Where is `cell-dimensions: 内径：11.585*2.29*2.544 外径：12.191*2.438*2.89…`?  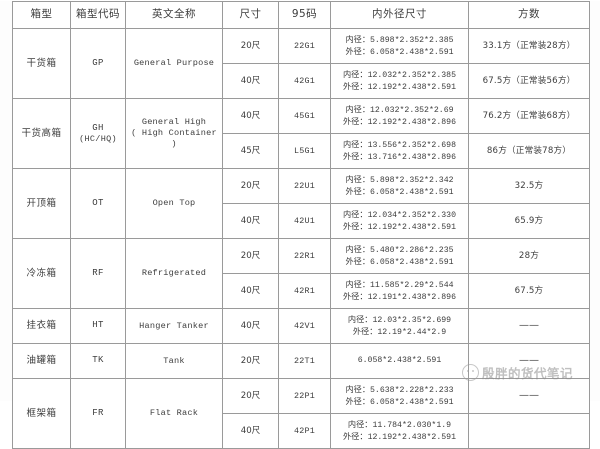
cell-dimensions: 内径：11.585*2.29*2.544 外径：12.191*2.438*2.89… is located at coordinates (399, 291).